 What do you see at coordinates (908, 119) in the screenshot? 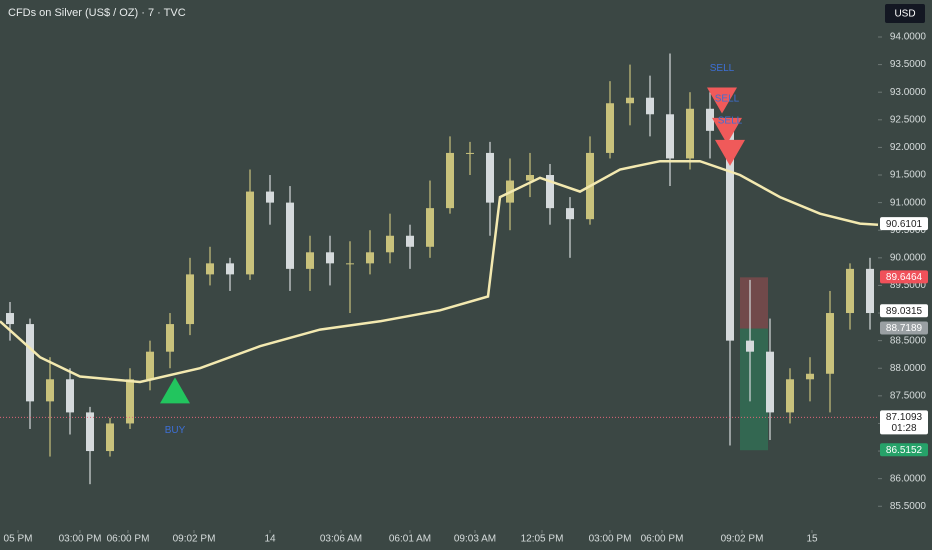
I see `y-tick-label: 92.5000` at bounding box center [908, 119].